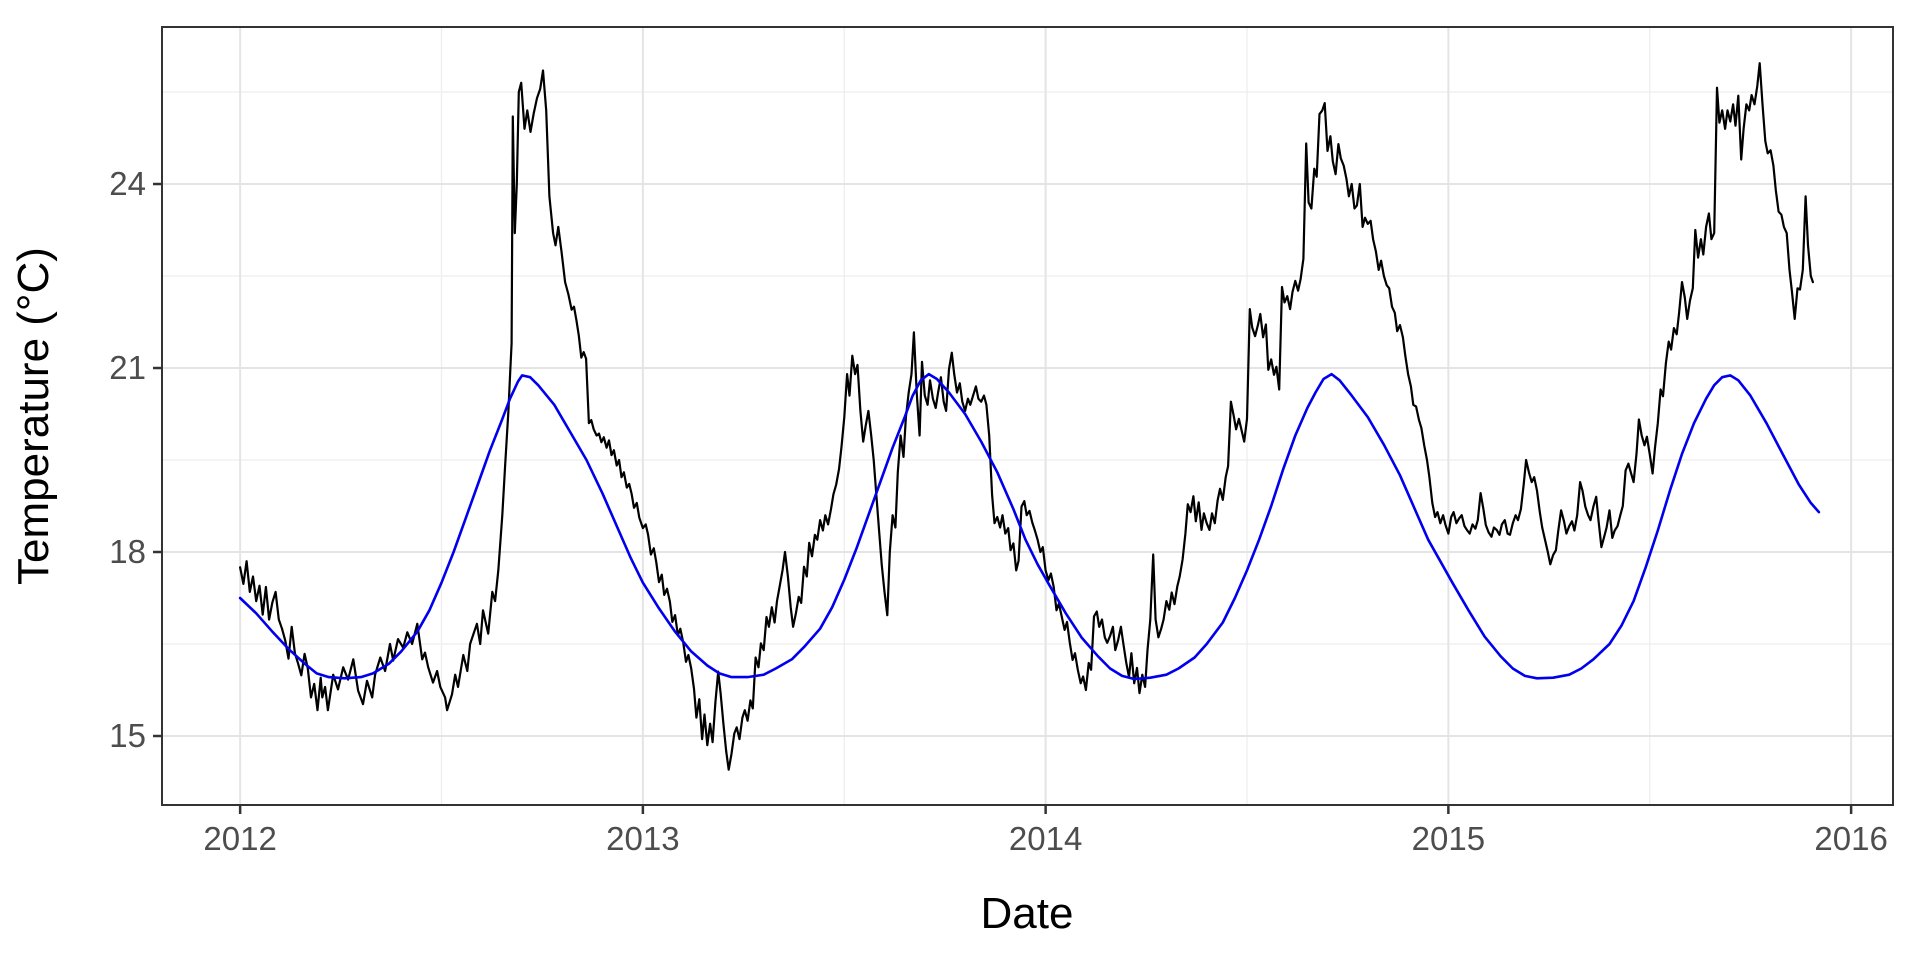 The height and width of the screenshot is (960, 1920). I want to click on y-tick-label-15: 15, so click(127, 735).